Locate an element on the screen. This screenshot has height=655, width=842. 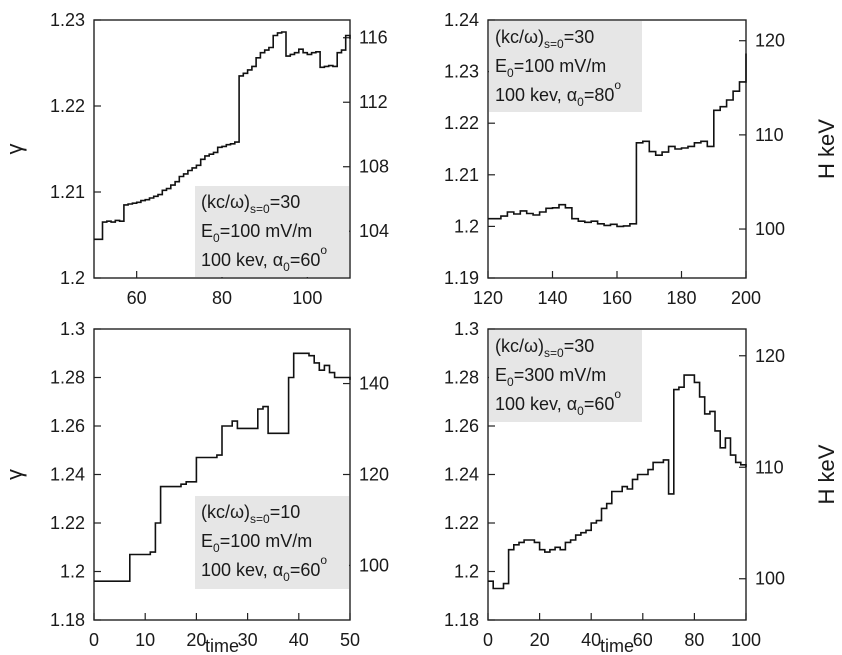
y2-tick-label: 140 is located at coordinates (374, 384).